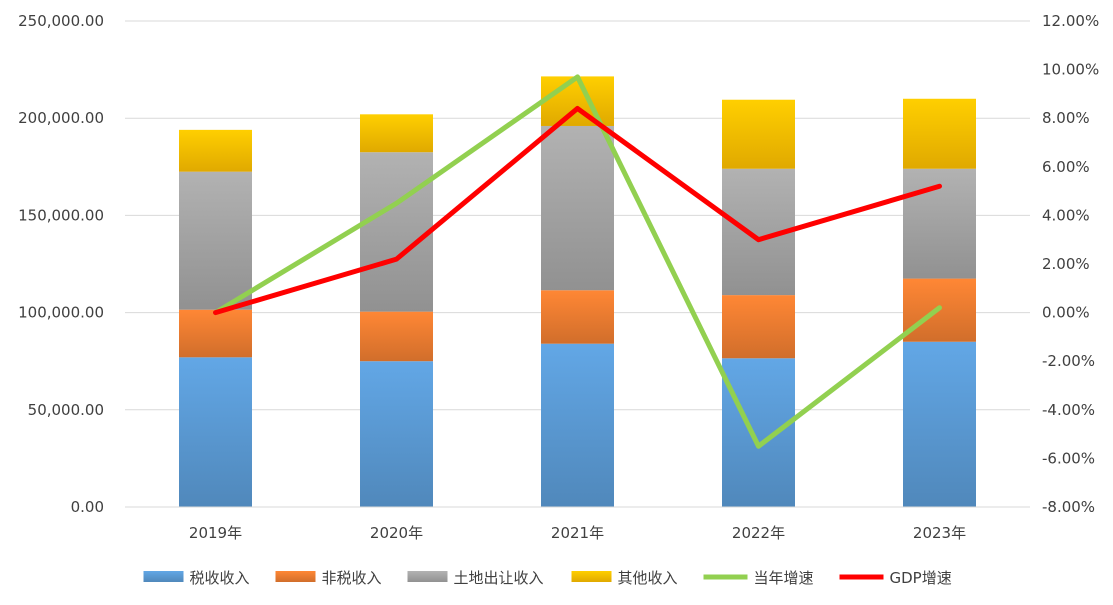  I want to click on category-label: 2019年, so click(215, 533).